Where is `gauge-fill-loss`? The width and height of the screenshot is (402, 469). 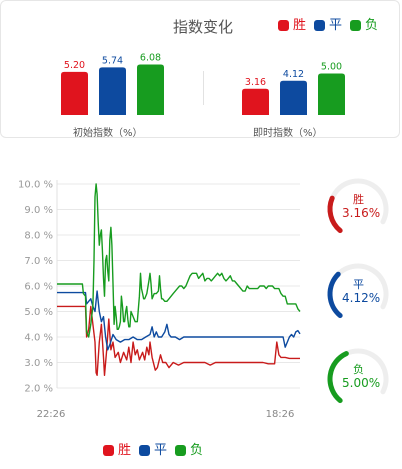
gauge-fill-loss is located at coordinates (338, 377).